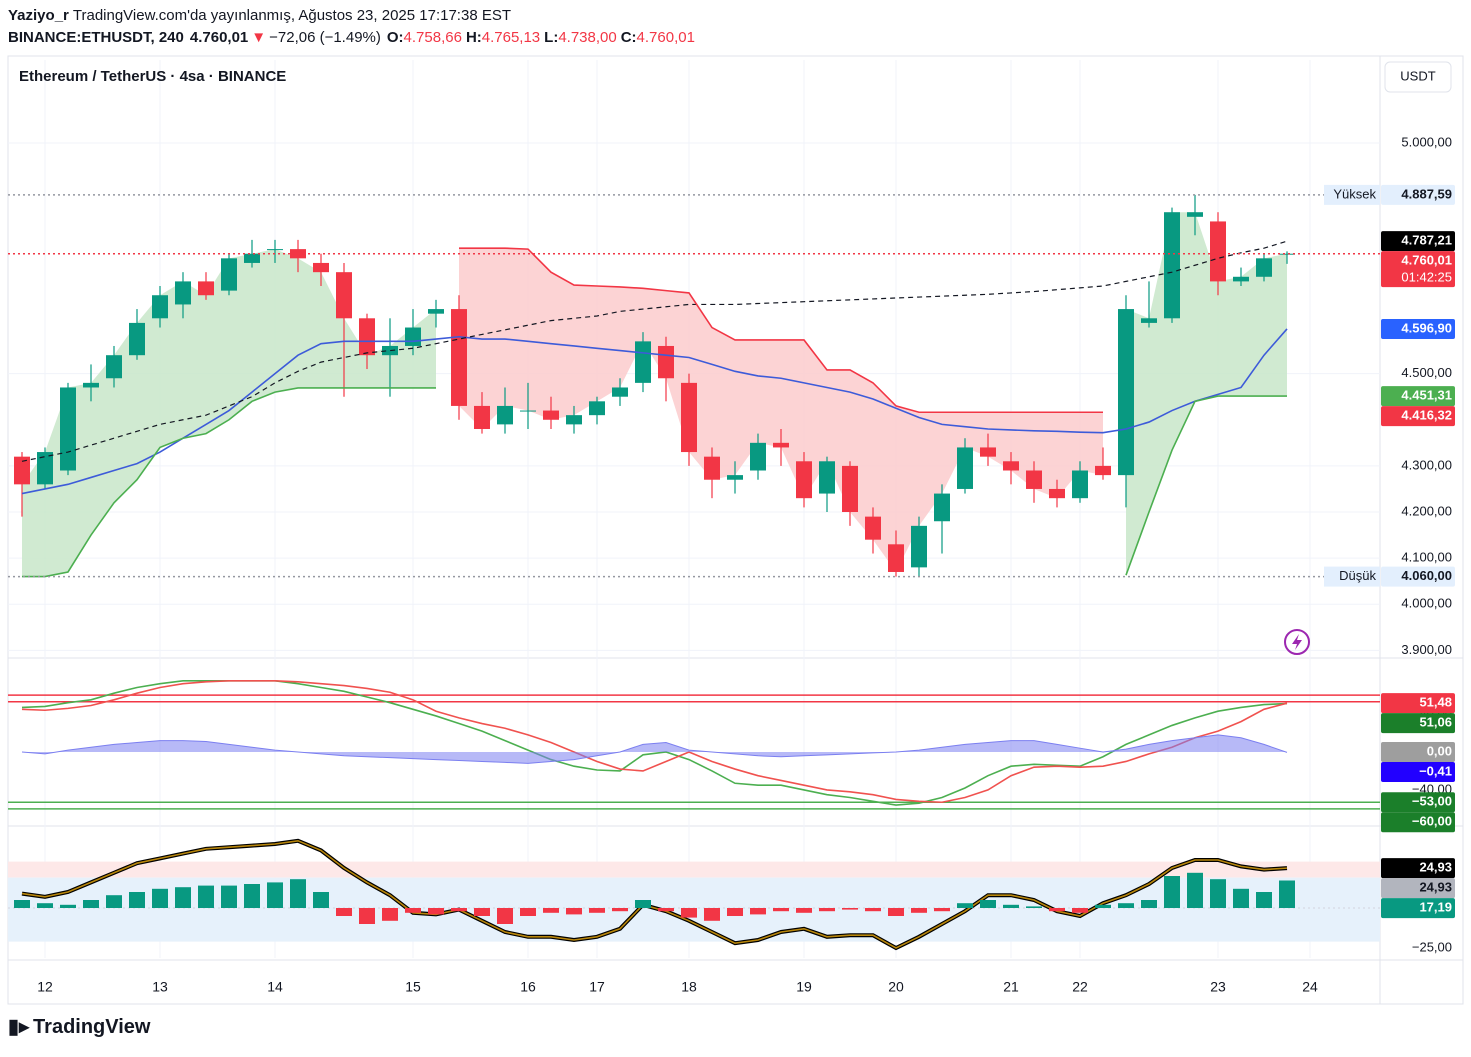 The width and height of the screenshot is (1471, 1057). I want to click on caption-box, so click(1352, 194).